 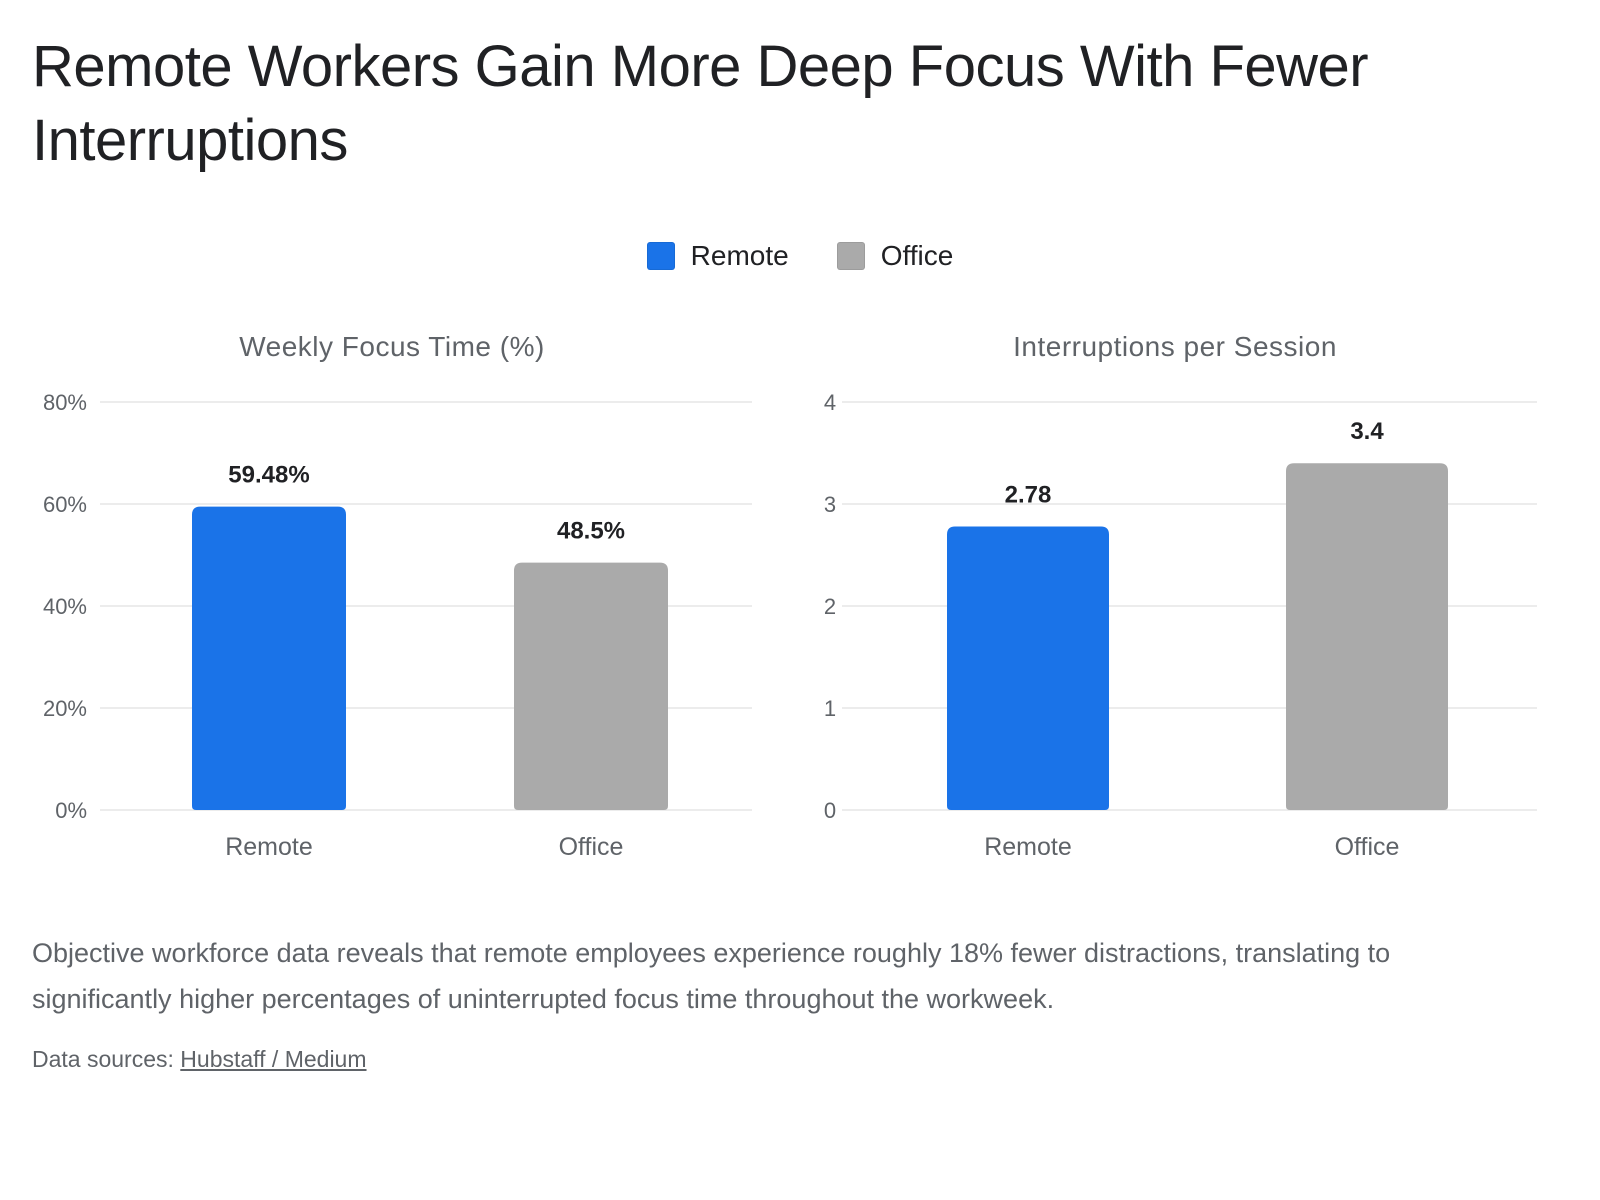 What do you see at coordinates (268, 475) in the screenshot?
I see `value-label: 59.48%` at bounding box center [268, 475].